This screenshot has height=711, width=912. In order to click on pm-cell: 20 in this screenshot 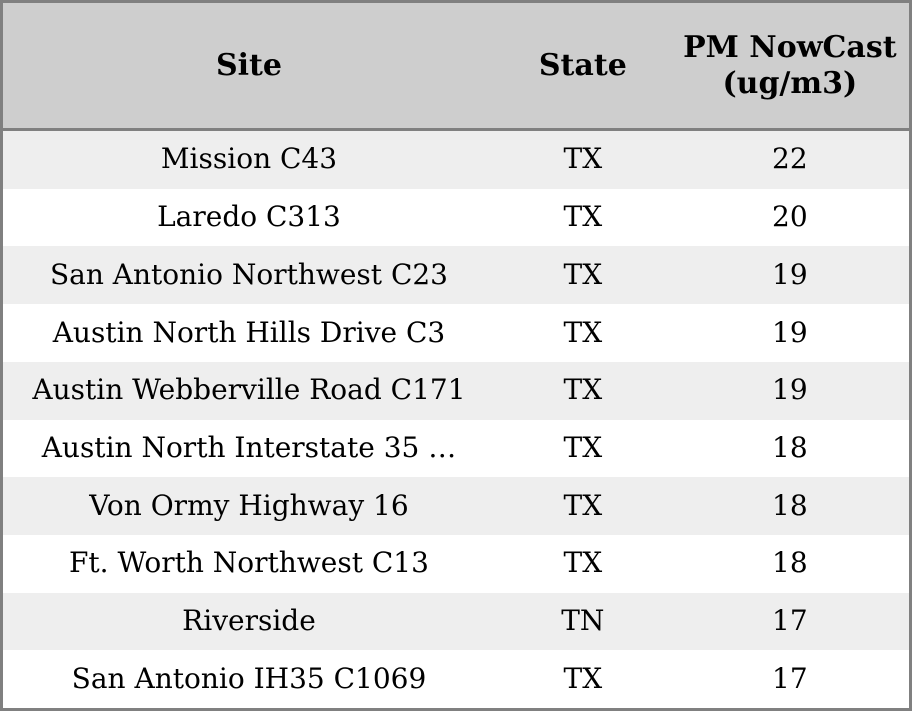, I will do `click(790, 217)`.